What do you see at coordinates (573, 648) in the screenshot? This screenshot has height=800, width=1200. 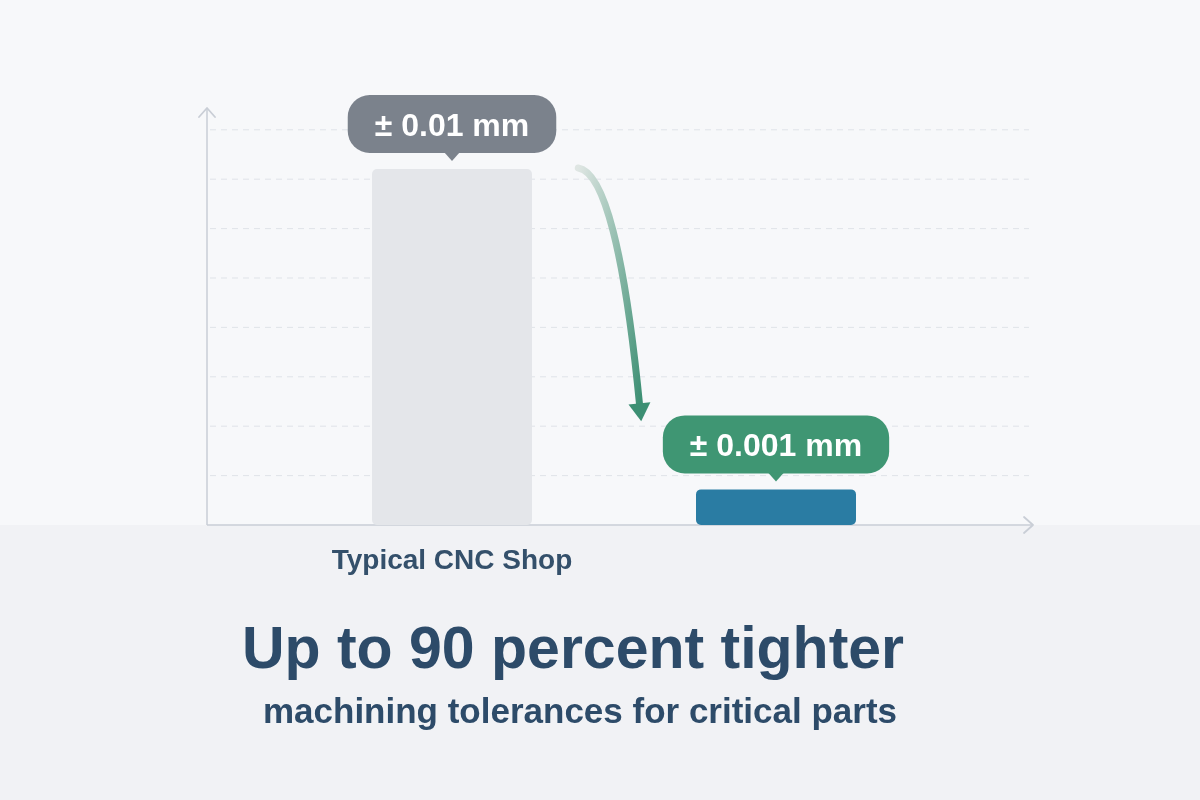 I see `text: Up to 90 percent tighter` at bounding box center [573, 648].